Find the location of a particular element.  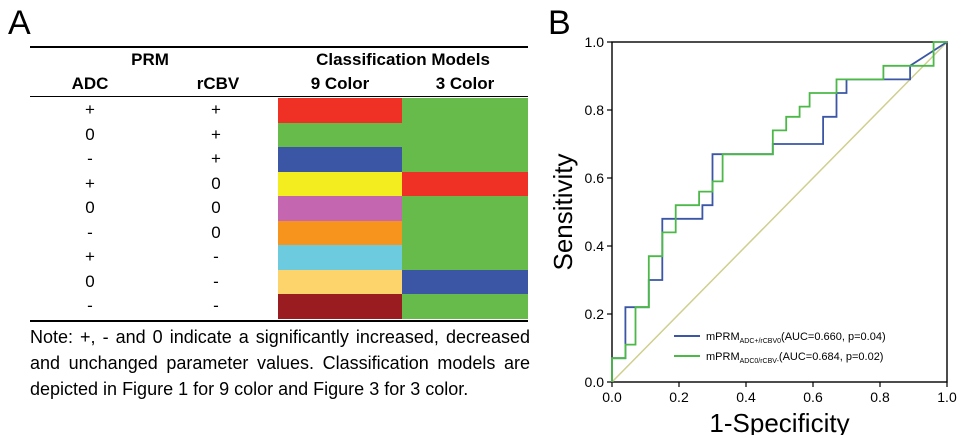

y-tick-label: 0.2 is located at coordinates (595, 314).